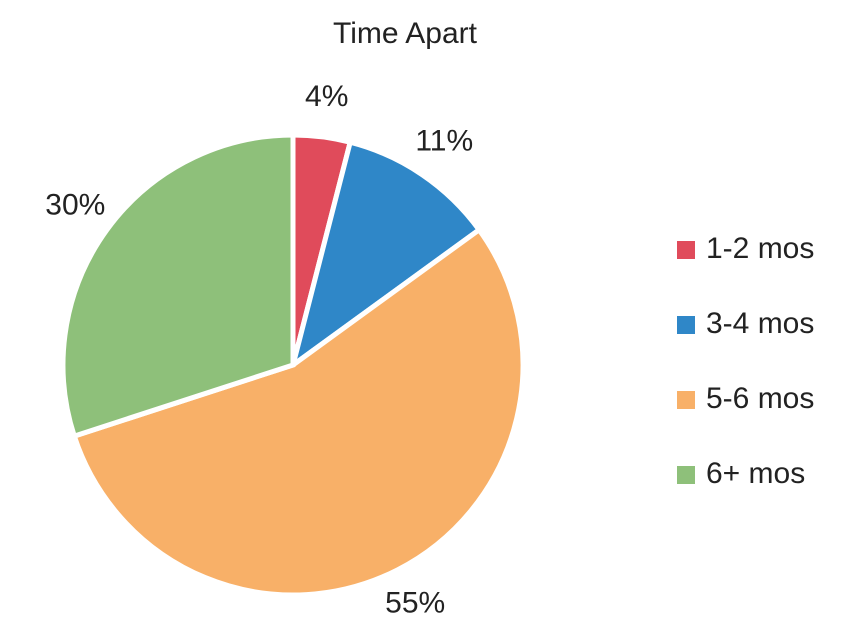  I want to click on data-label: 4%, so click(326, 96).